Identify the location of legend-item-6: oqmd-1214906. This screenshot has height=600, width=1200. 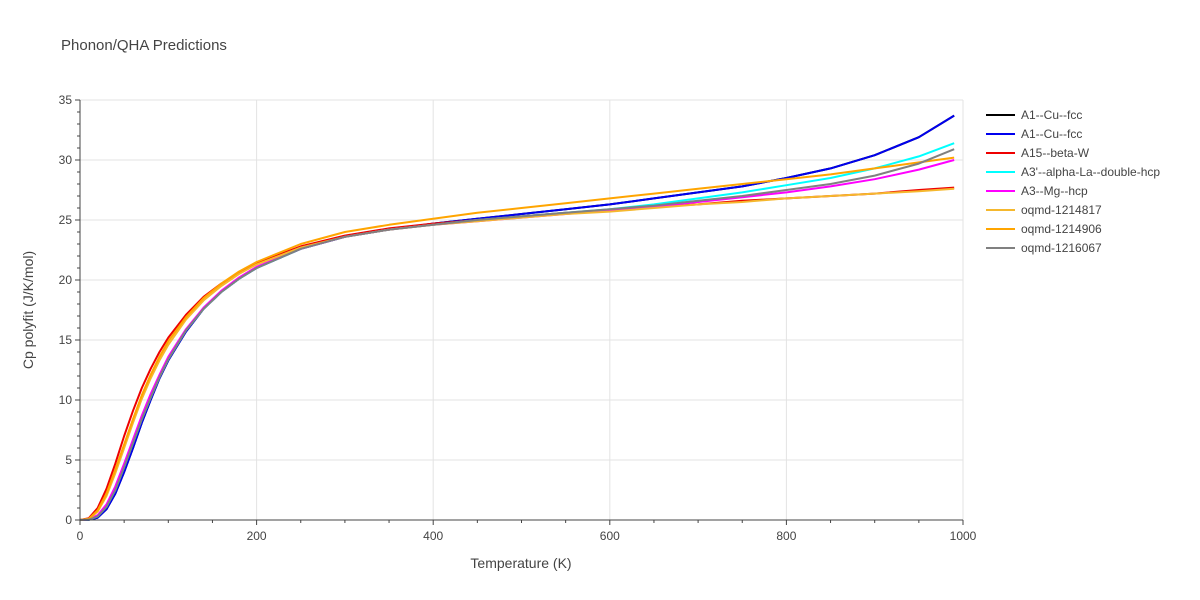
(1044, 229).